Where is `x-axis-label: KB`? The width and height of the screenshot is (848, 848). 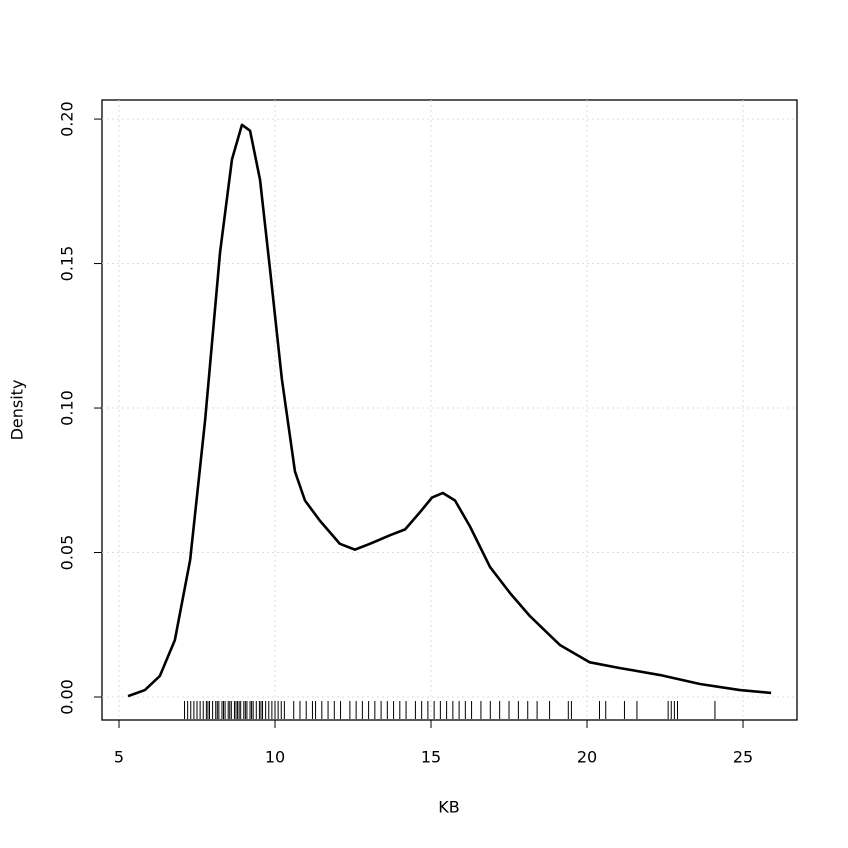 x-axis-label: KB is located at coordinates (448, 807).